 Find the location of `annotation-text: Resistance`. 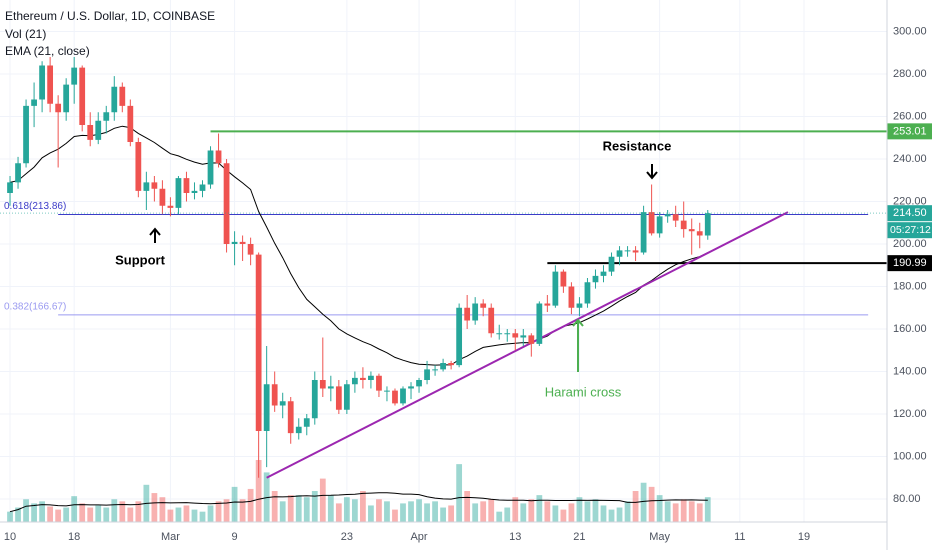

annotation-text: Resistance is located at coordinates (637, 145).